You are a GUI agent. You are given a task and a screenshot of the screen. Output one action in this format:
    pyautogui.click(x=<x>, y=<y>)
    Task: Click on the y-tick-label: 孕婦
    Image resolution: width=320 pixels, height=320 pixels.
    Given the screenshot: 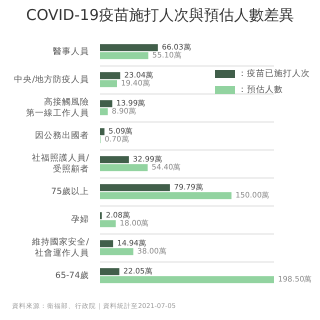 What is the action you would take?
    pyautogui.click(x=80, y=220)
    